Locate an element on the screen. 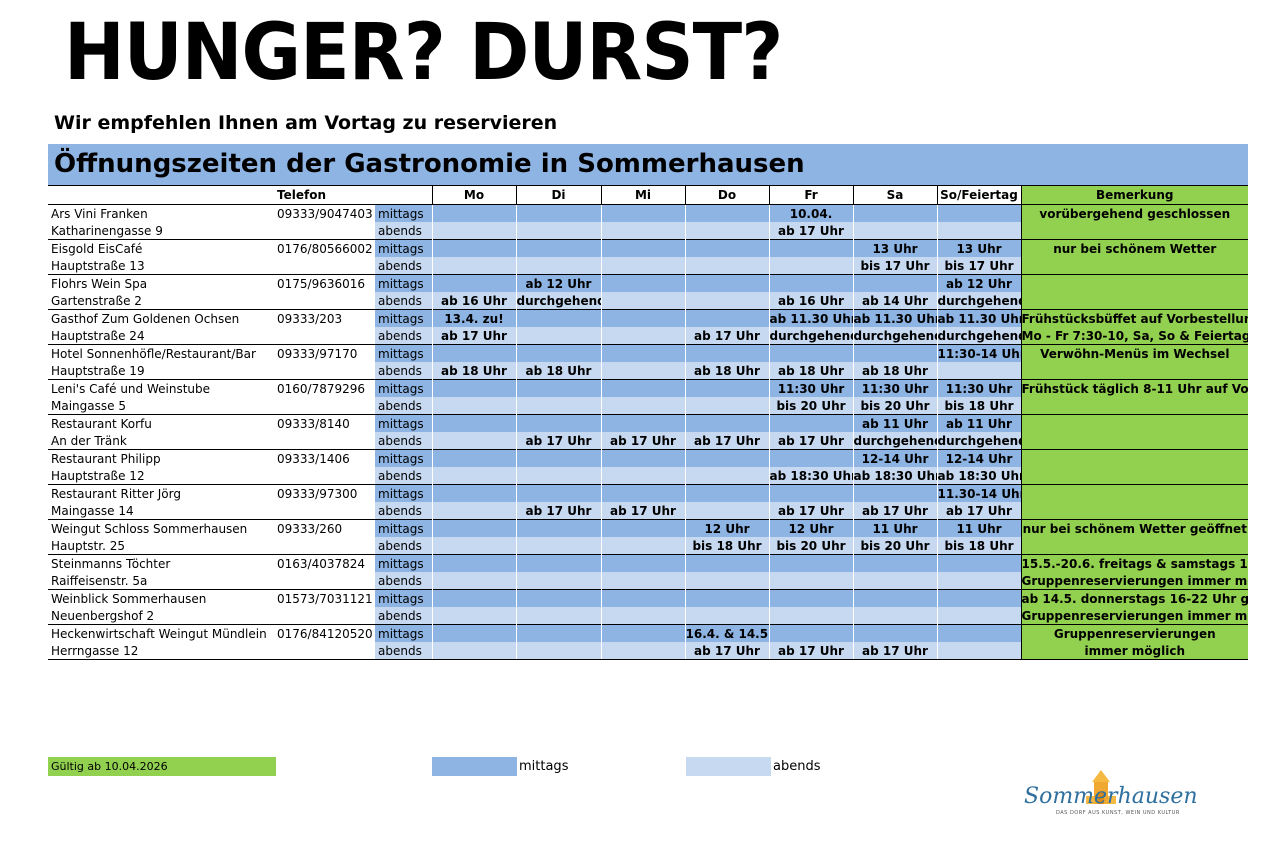 This screenshot has height=853, width=1284. restaurant-address: Maingasse 5 is located at coordinates (88, 405).